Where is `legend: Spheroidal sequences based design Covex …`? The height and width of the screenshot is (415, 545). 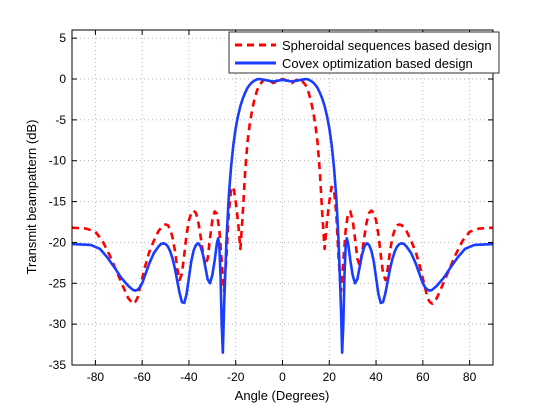
legend: Spheroidal sequences based design Covex … is located at coordinates (364, 52).